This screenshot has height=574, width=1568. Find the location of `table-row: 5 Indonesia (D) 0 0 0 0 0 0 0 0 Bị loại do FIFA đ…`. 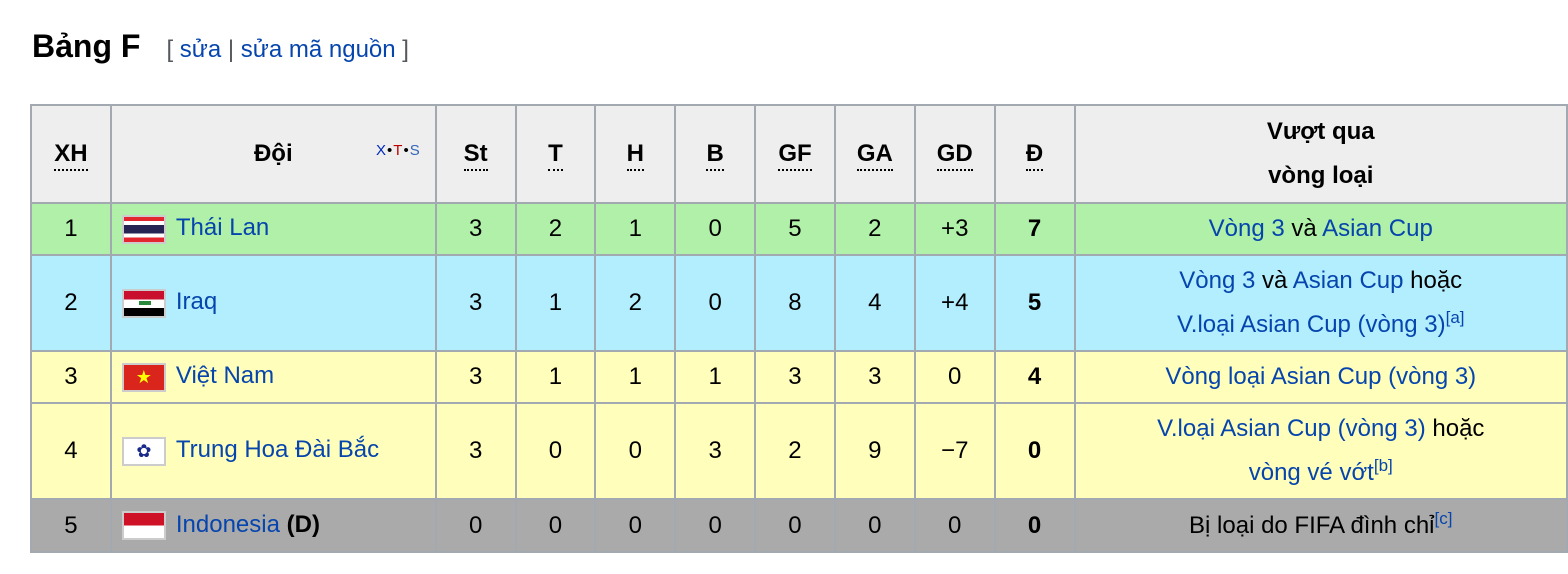

table-row: 5 Indonesia (D) 0 0 0 0 0 0 0 0 Bị loại do FIFA đ… is located at coordinates (799, 525).